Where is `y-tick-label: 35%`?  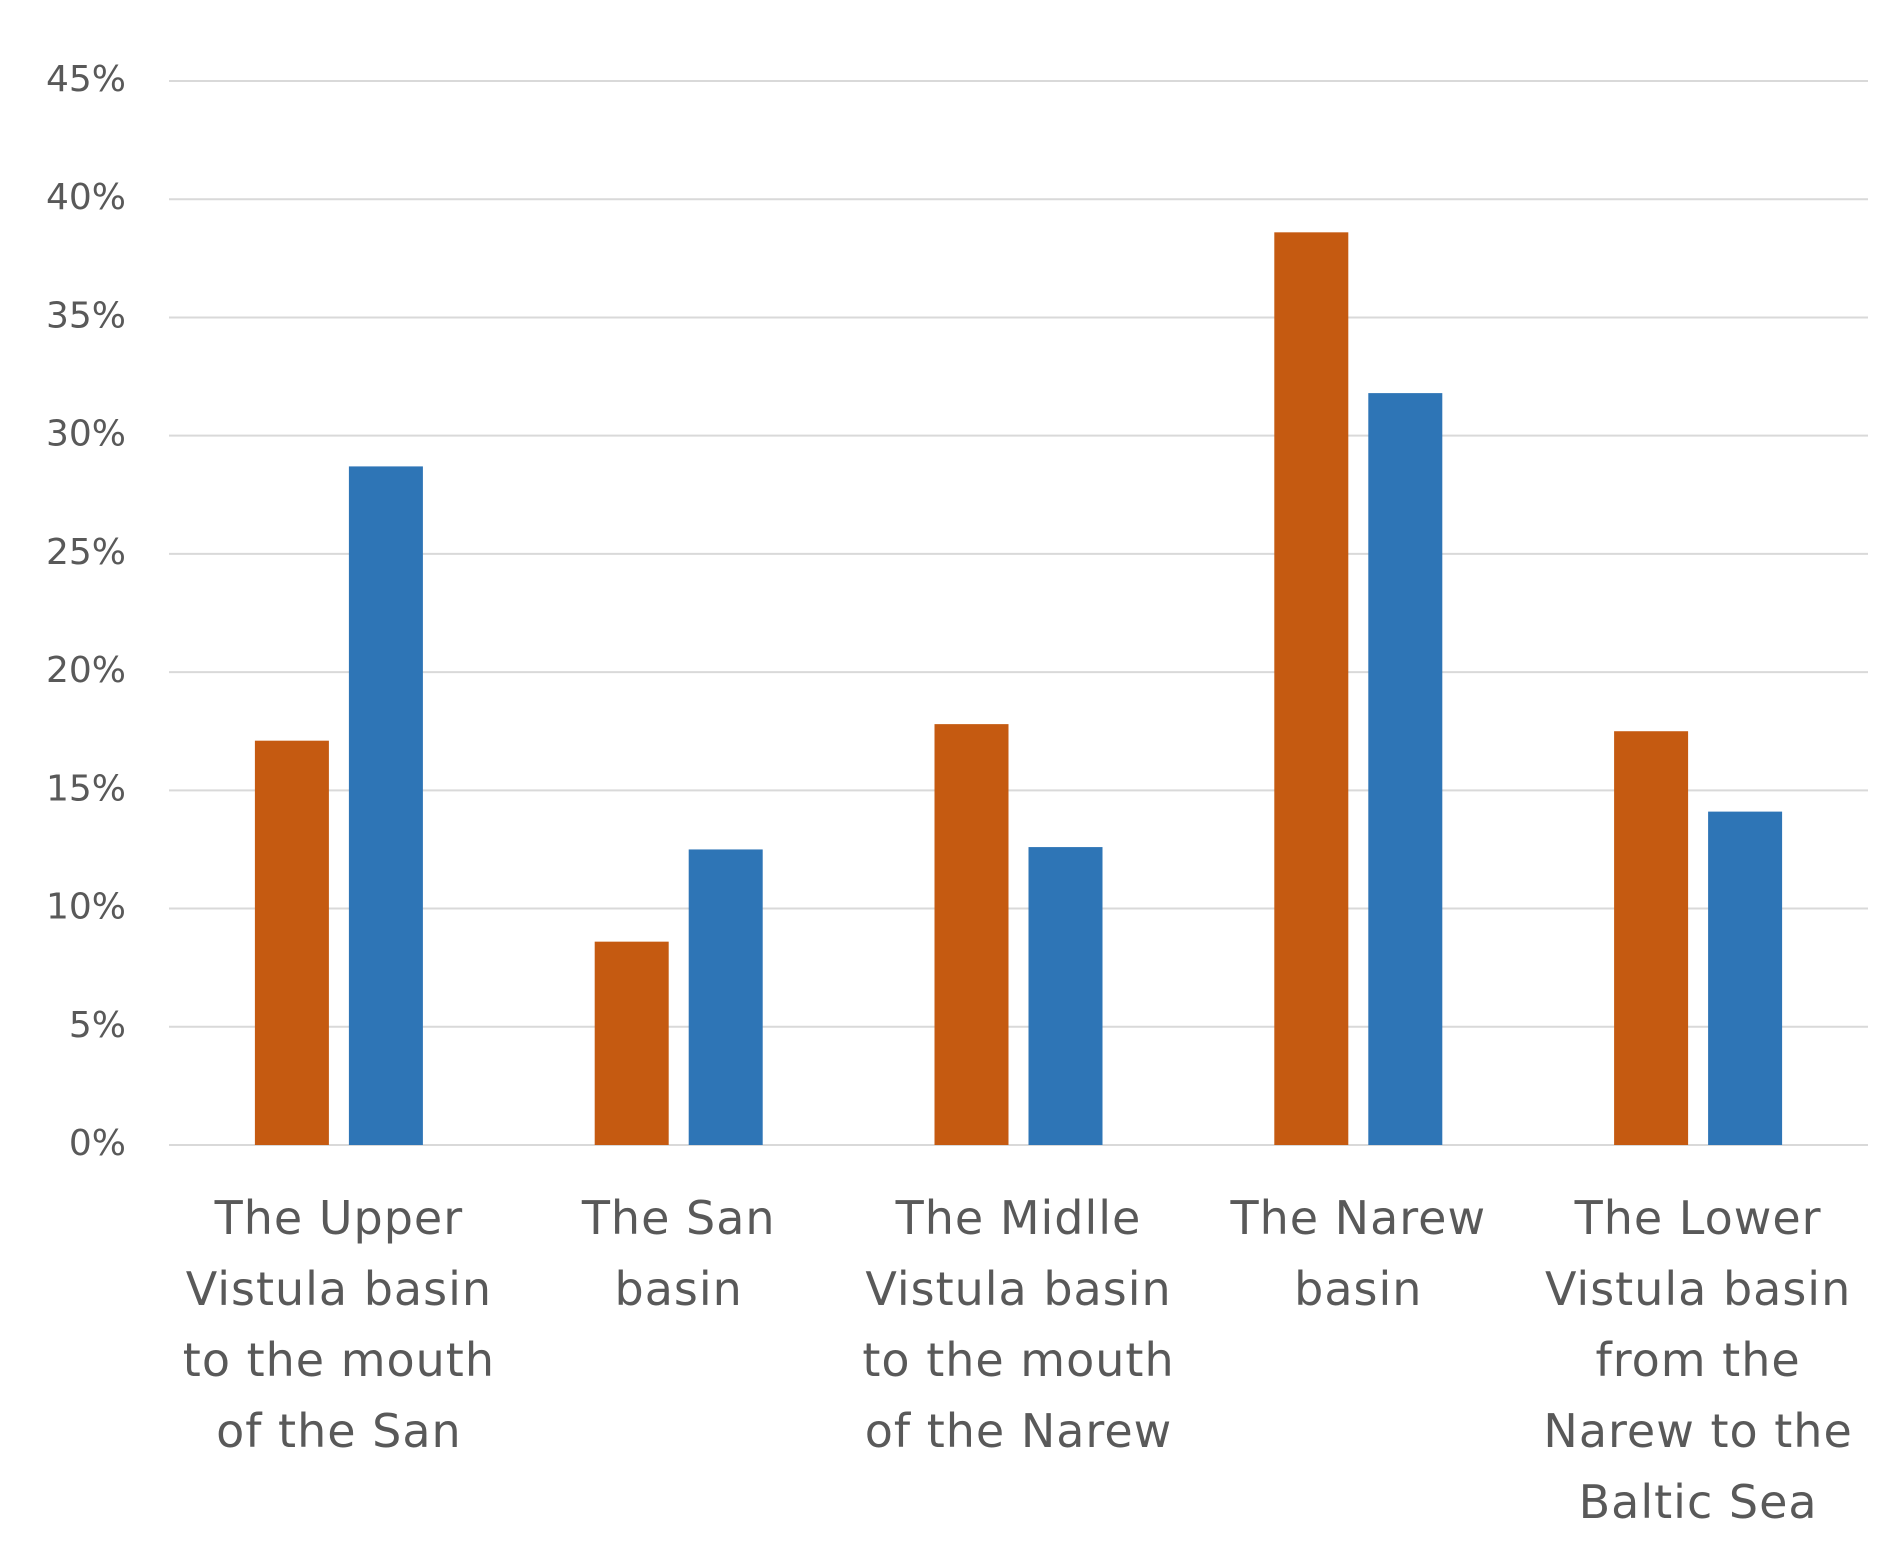 y-tick-label: 35% is located at coordinates (86, 315).